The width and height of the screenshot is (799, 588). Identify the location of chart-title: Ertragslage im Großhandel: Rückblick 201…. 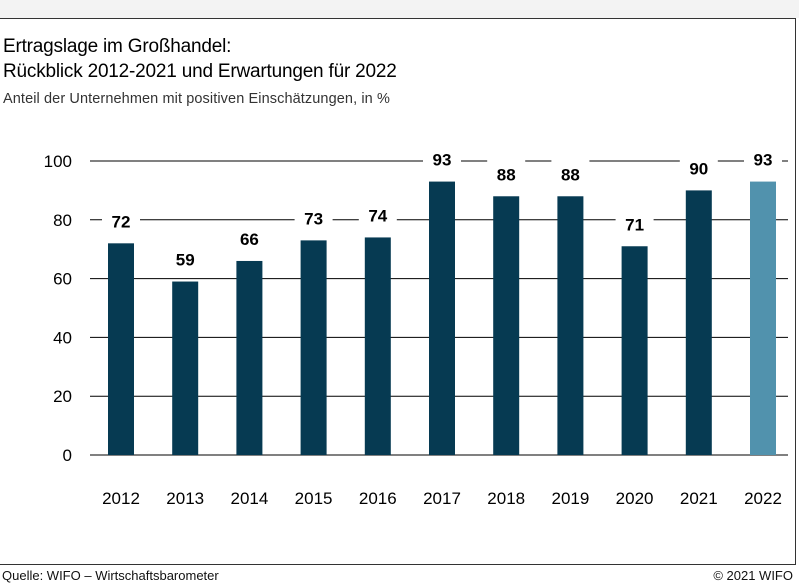
(200, 59).